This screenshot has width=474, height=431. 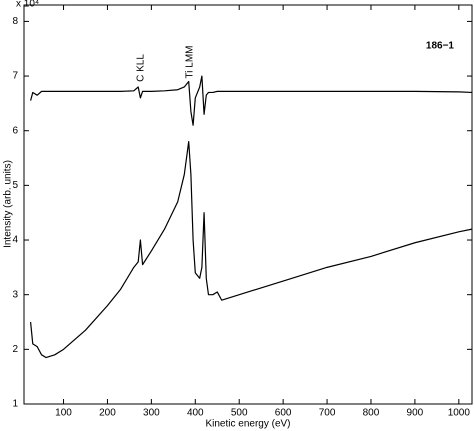 I want to click on y-tick-label: 6, so click(x=15, y=130).